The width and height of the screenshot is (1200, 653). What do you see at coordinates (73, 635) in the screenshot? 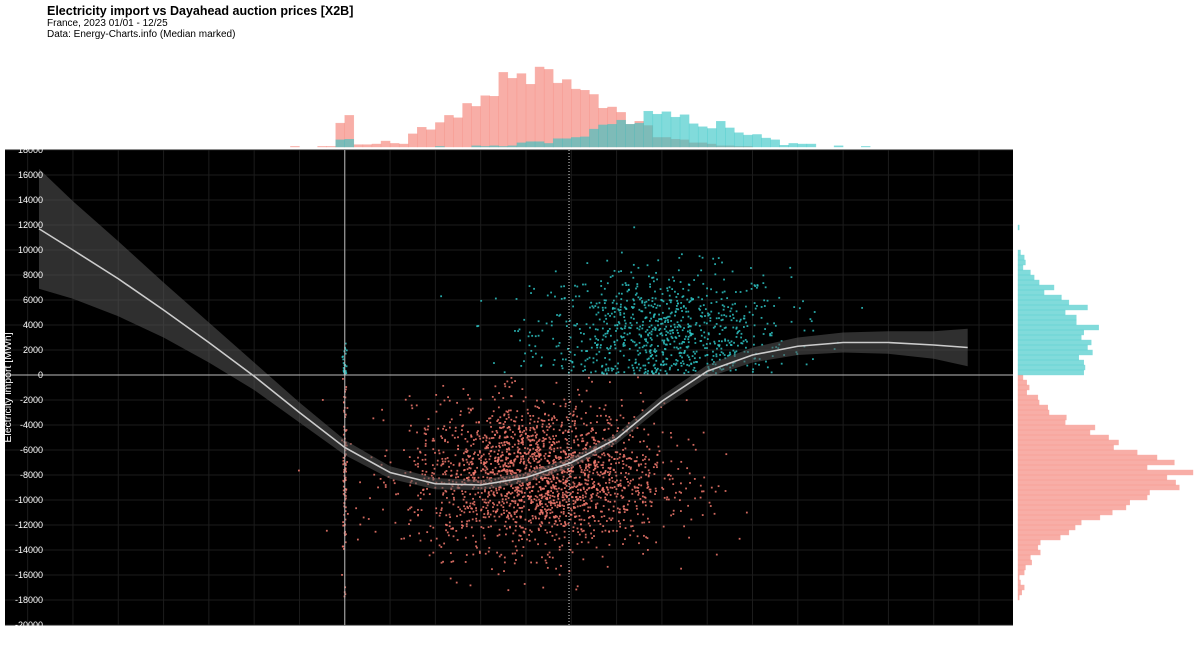
I see `x-tick-label: -120` at bounding box center [73, 635].